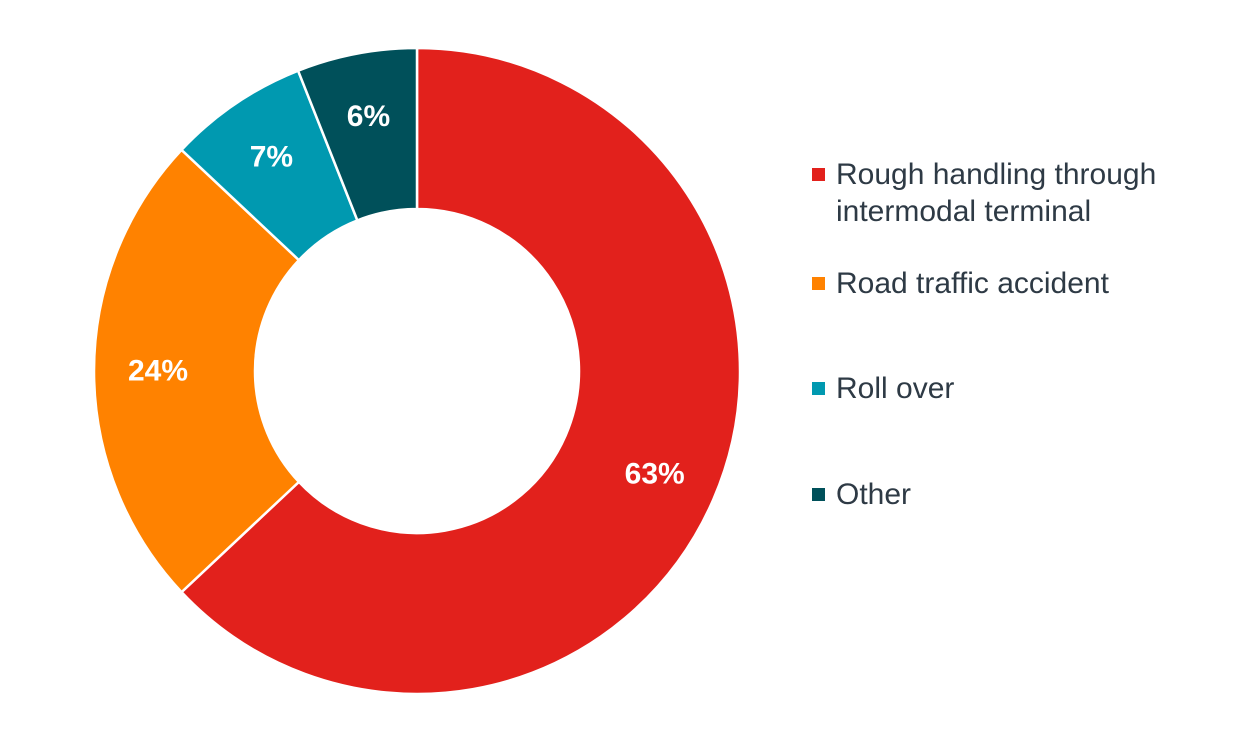 The width and height of the screenshot is (1234, 733). What do you see at coordinates (972, 283) in the screenshot?
I see `legend-label-road-traffic-accident: Road traffic accident` at bounding box center [972, 283].